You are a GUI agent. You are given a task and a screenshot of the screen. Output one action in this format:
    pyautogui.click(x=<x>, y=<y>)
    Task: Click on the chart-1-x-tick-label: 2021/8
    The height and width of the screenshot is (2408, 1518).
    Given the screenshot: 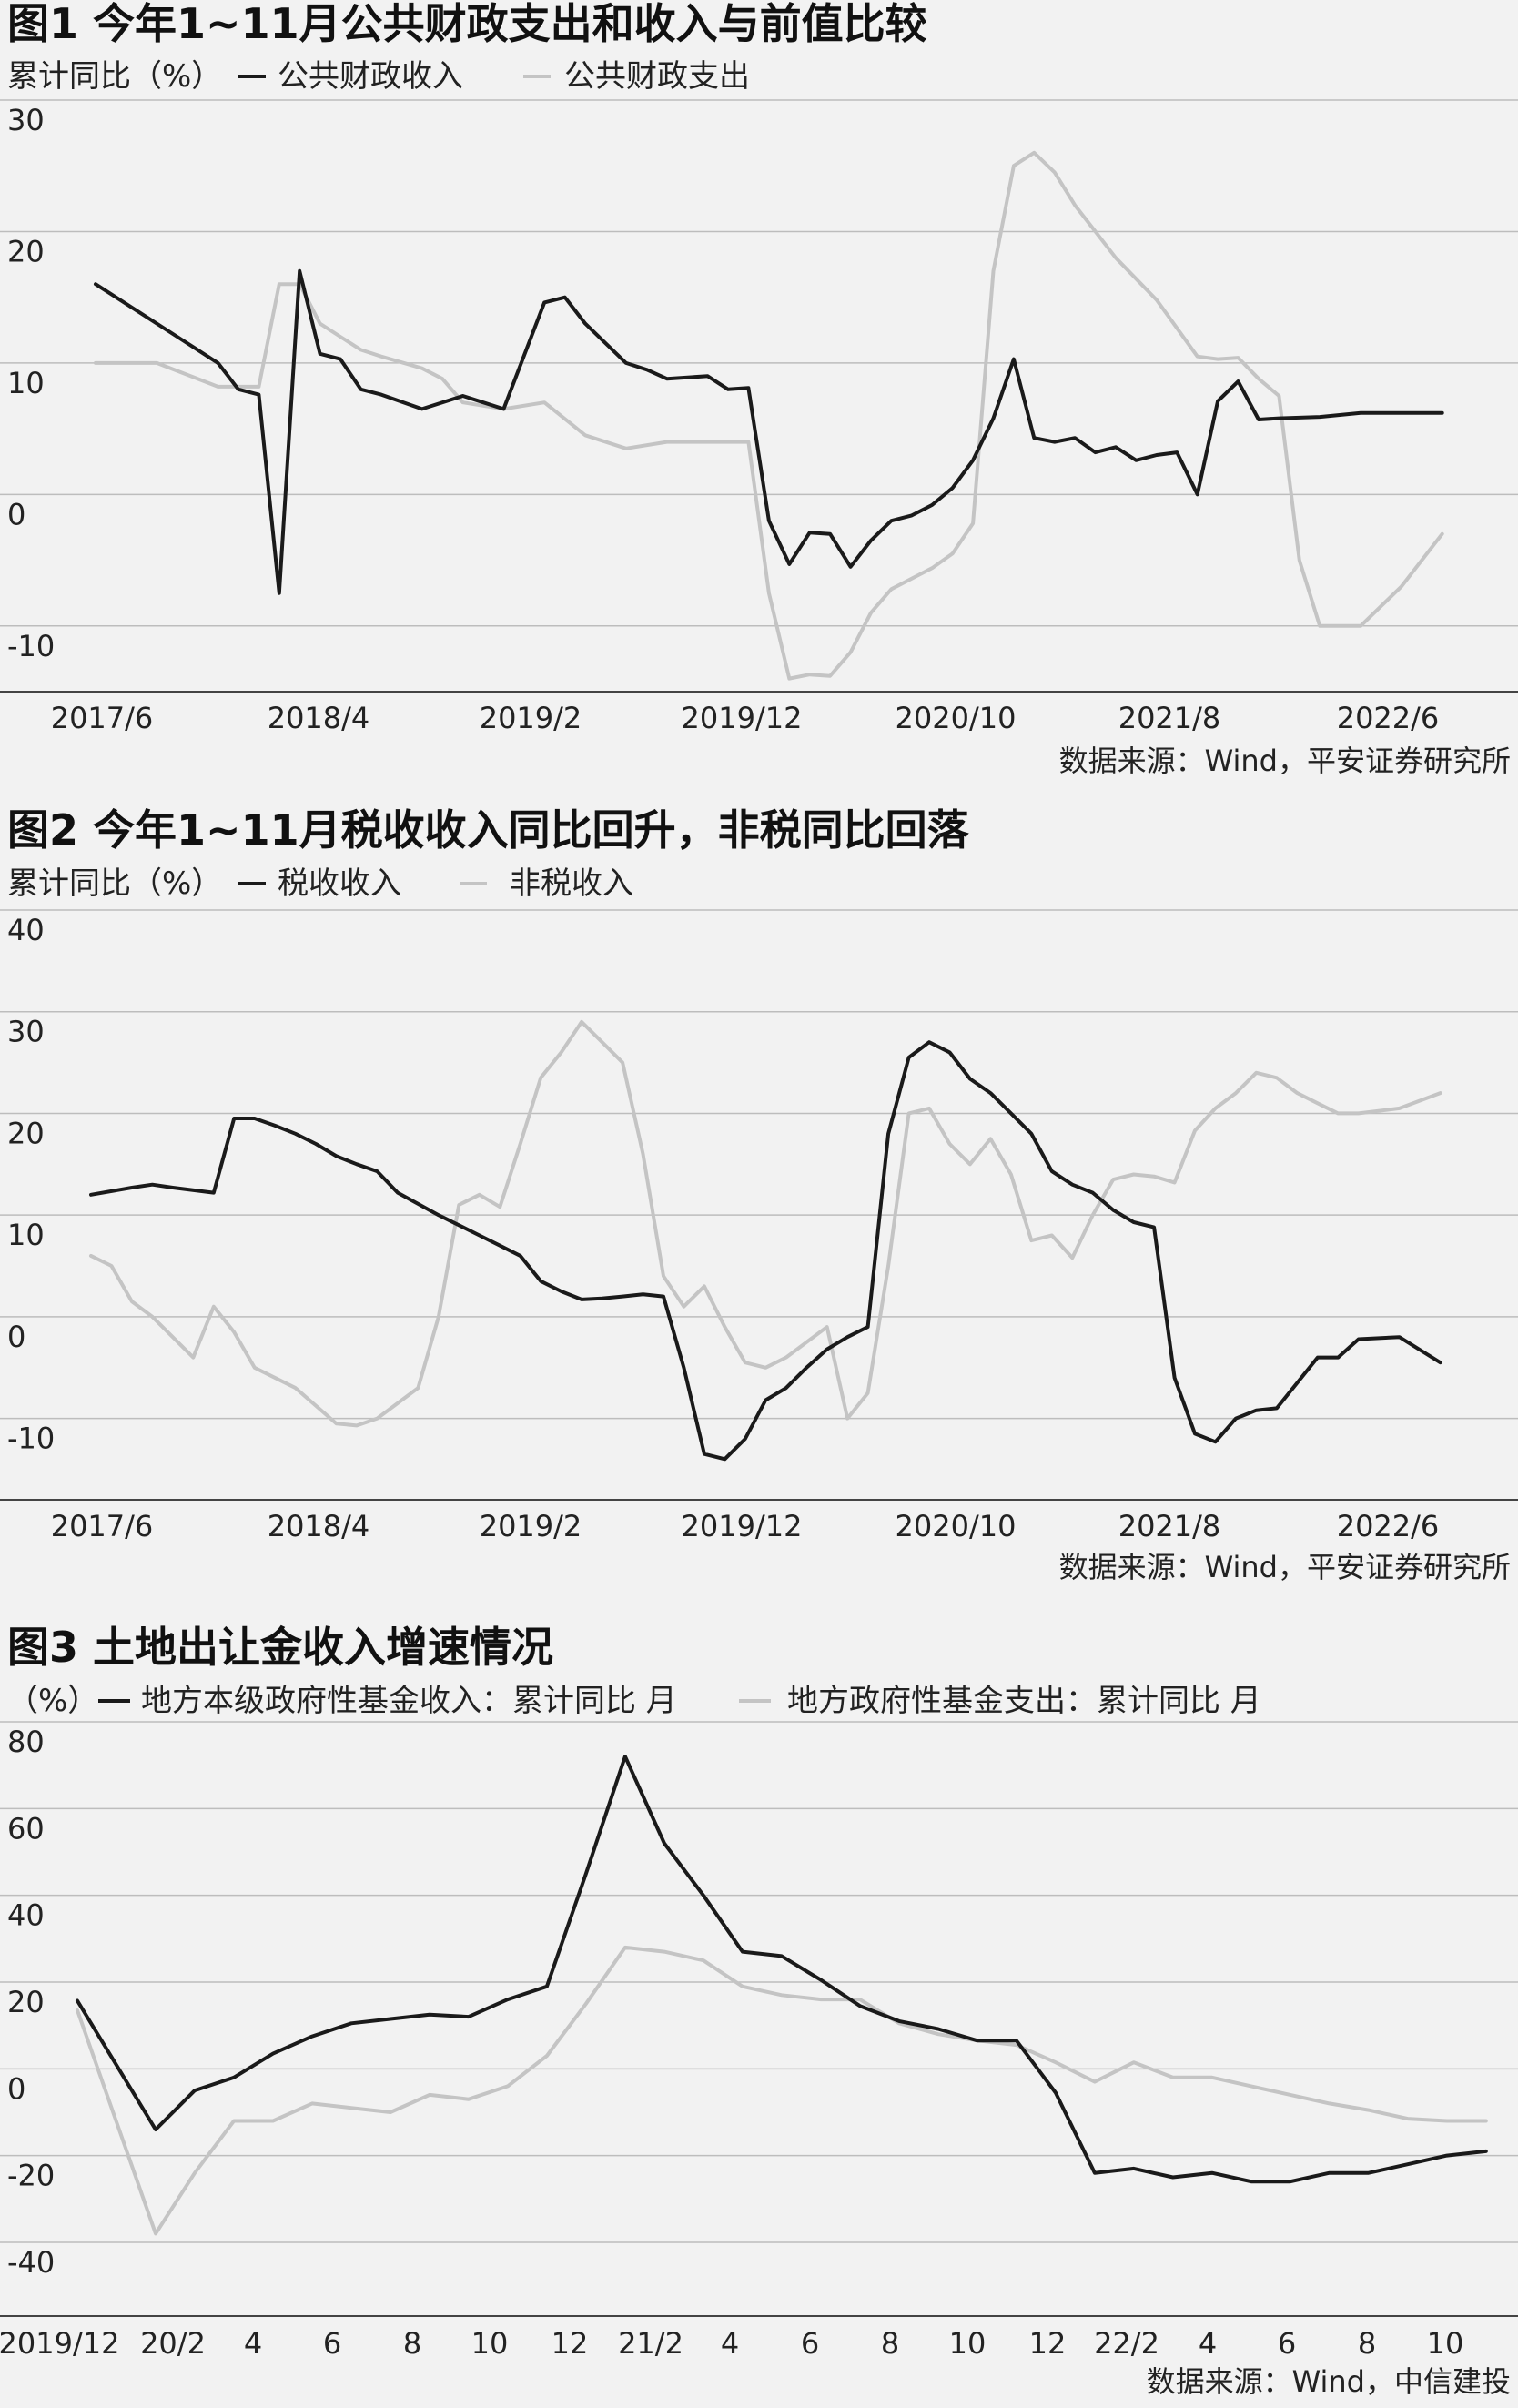 What is the action you would take?
    pyautogui.click(x=1170, y=718)
    